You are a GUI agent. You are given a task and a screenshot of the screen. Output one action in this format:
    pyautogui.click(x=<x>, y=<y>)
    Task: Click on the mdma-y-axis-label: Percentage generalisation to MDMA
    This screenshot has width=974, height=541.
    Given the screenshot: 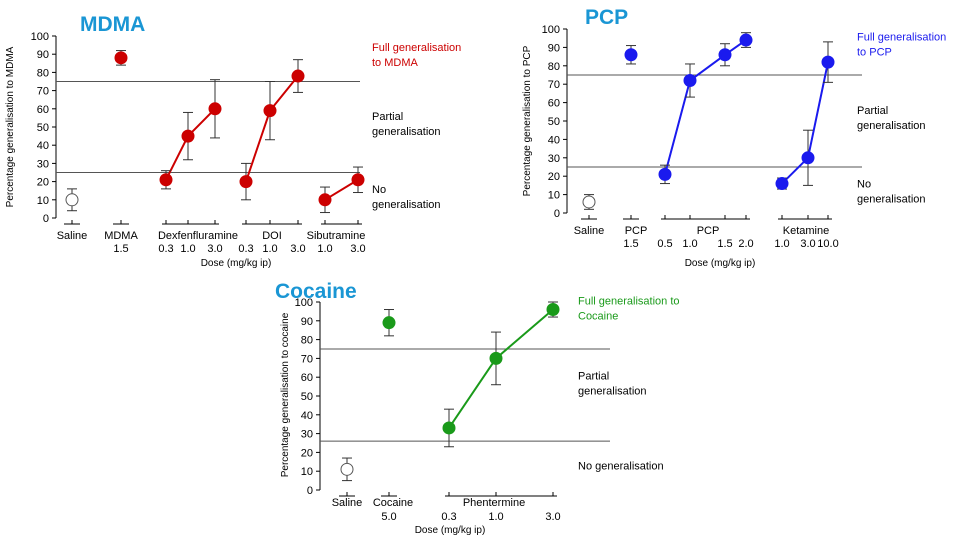 What is the action you would take?
    pyautogui.click(x=10, y=126)
    